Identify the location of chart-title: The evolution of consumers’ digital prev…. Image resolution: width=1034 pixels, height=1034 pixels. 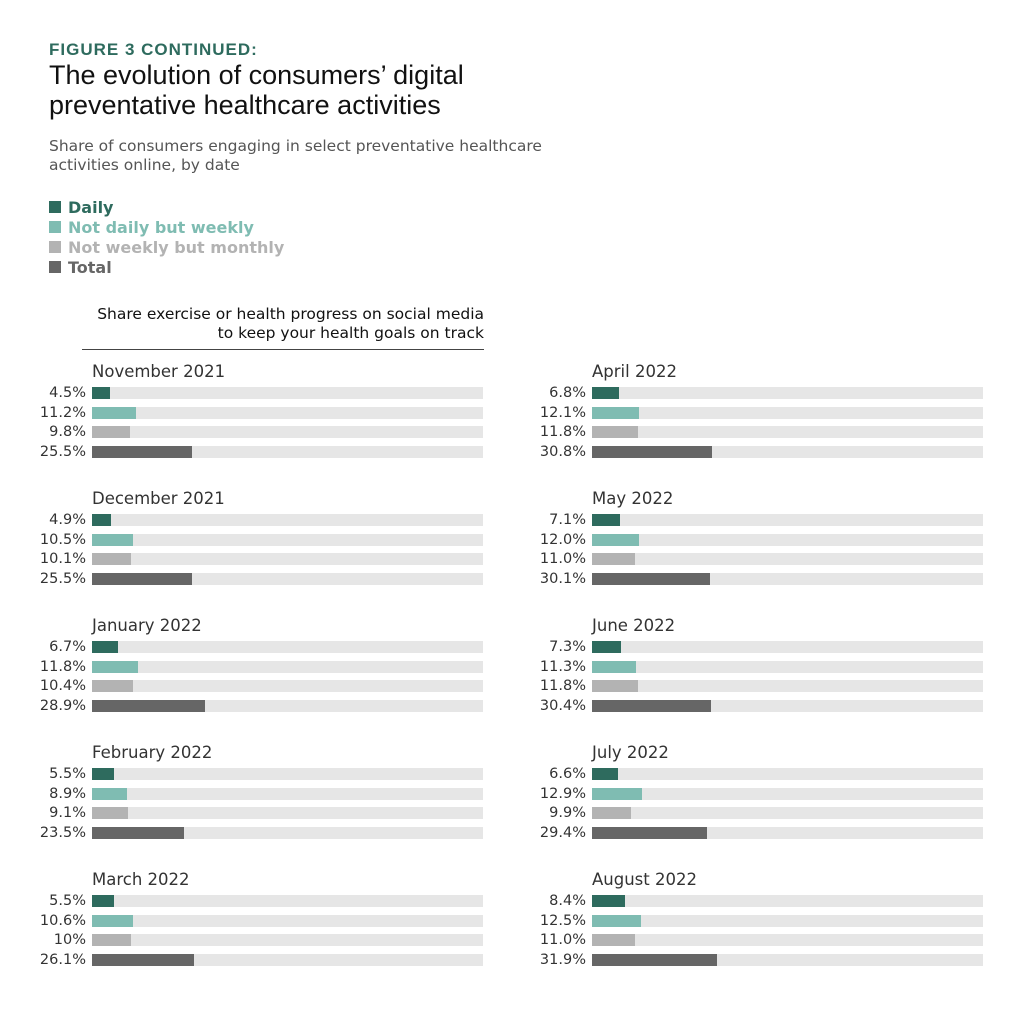
(256, 90).